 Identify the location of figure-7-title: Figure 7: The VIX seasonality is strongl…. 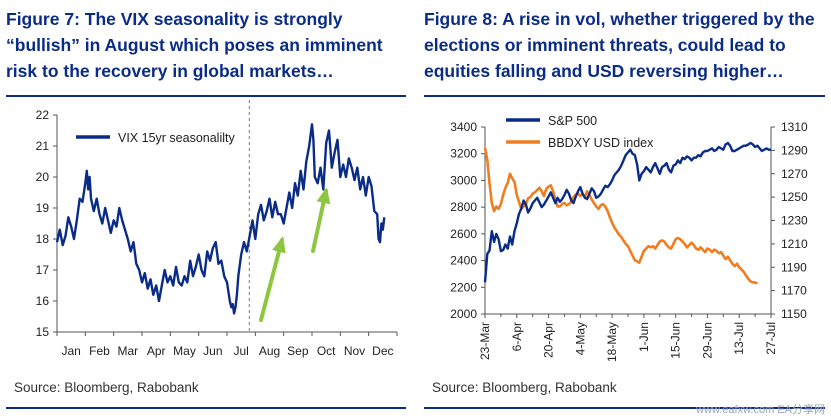
(194, 45).